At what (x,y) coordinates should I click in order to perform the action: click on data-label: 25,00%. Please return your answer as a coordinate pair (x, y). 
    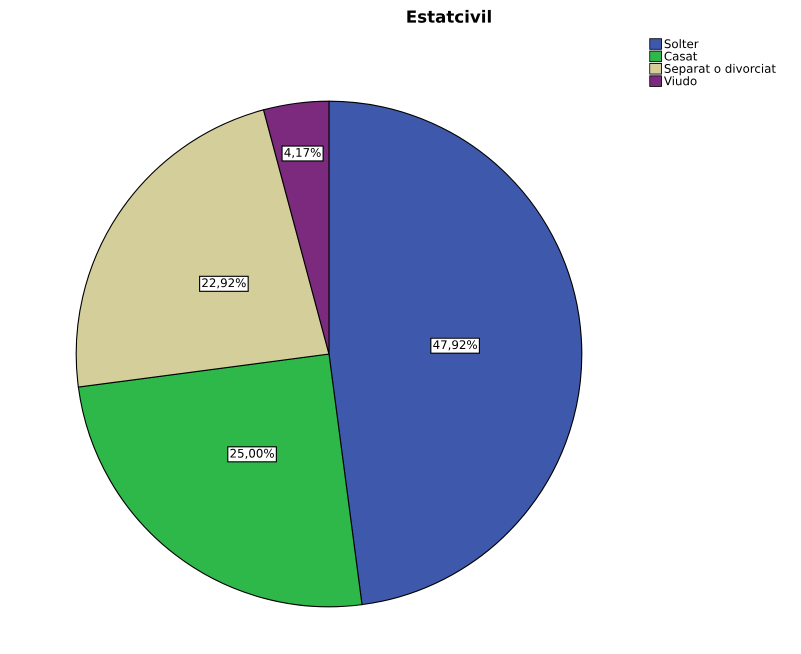
    Looking at the image, I should click on (252, 453).